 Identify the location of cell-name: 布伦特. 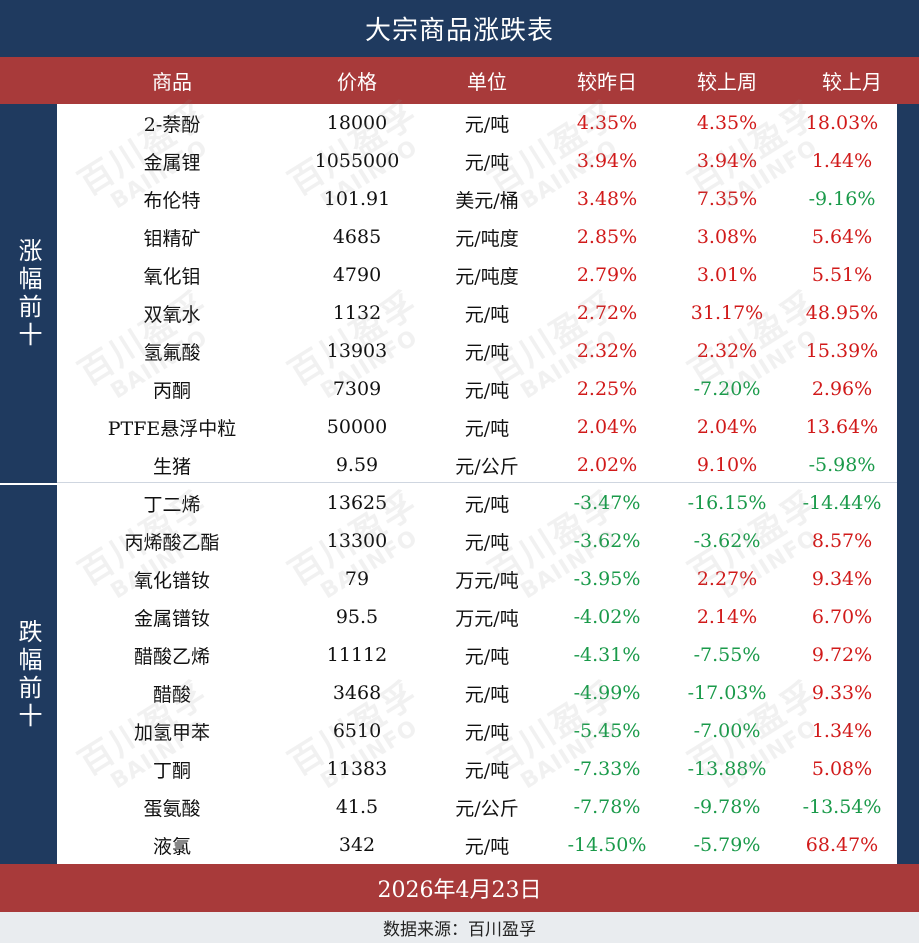
(172, 200).